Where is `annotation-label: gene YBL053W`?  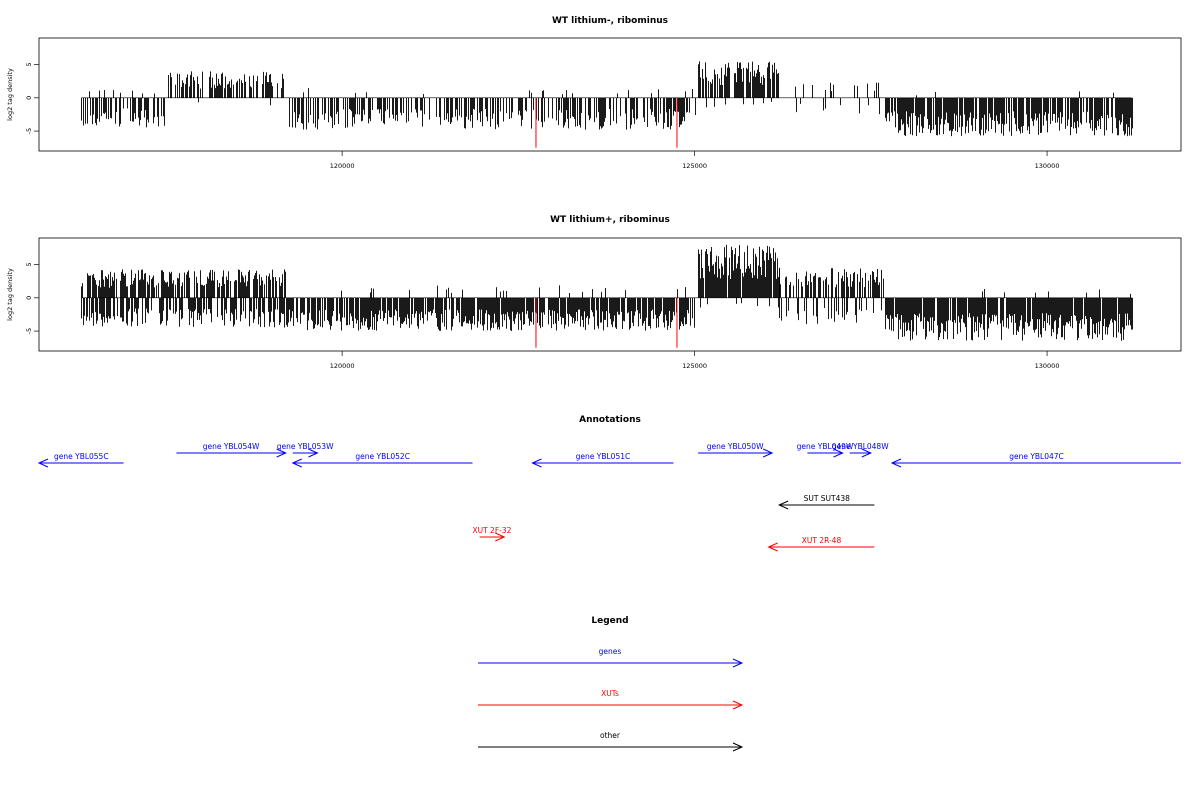 annotation-label: gene YBL053W is located at coordinates (305, 446).